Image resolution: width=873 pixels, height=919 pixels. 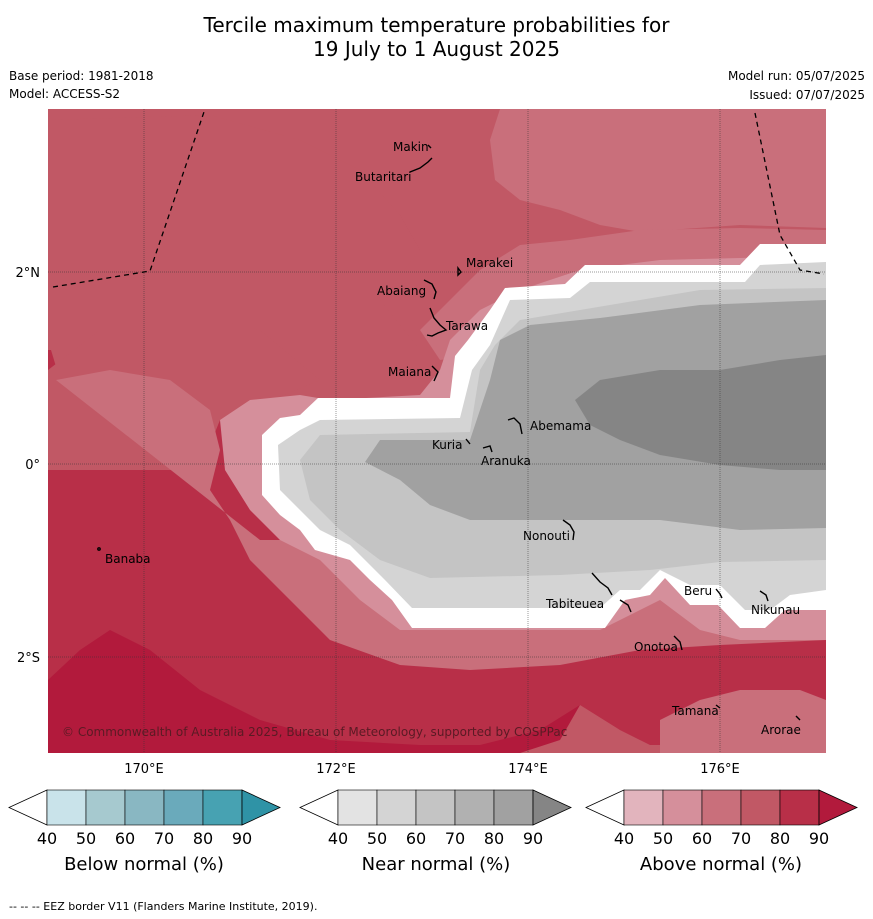 What do you see at coordinates (611, 592) in the screenshot?
I see `island-tabiteuea` at bounding box center [611, 592].